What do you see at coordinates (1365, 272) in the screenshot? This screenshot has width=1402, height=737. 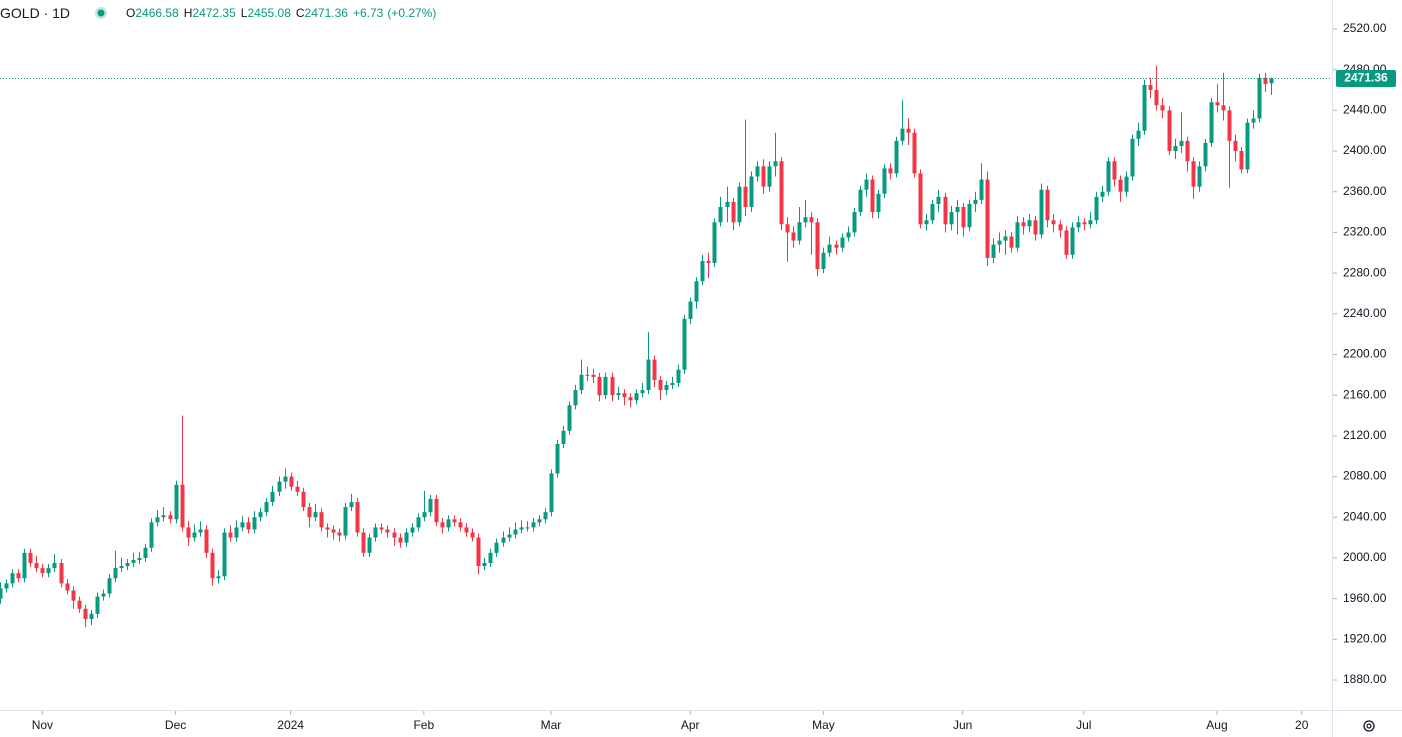 I see `y-tick-label: 2280.00` at bounding box center [1365, 272].